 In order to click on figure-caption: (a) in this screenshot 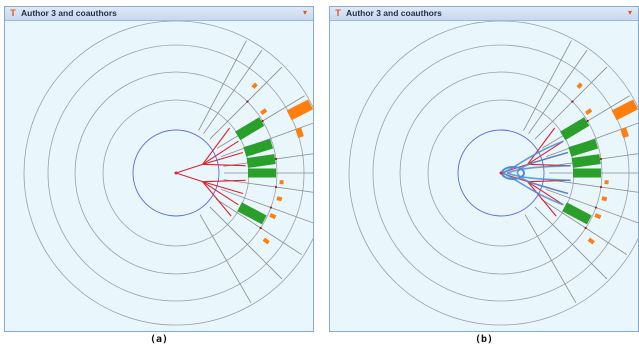, I will do `click(159, 339)`.